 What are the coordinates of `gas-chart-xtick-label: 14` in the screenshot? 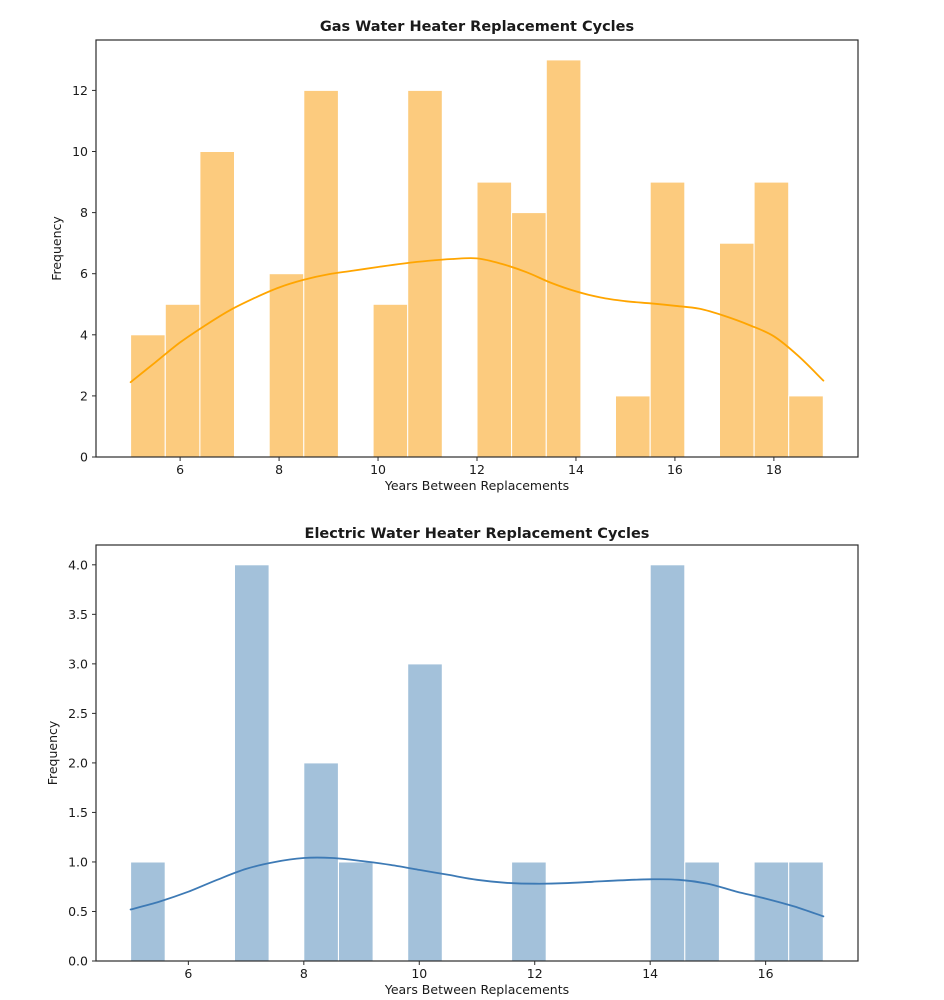 It's located at (576, 469).